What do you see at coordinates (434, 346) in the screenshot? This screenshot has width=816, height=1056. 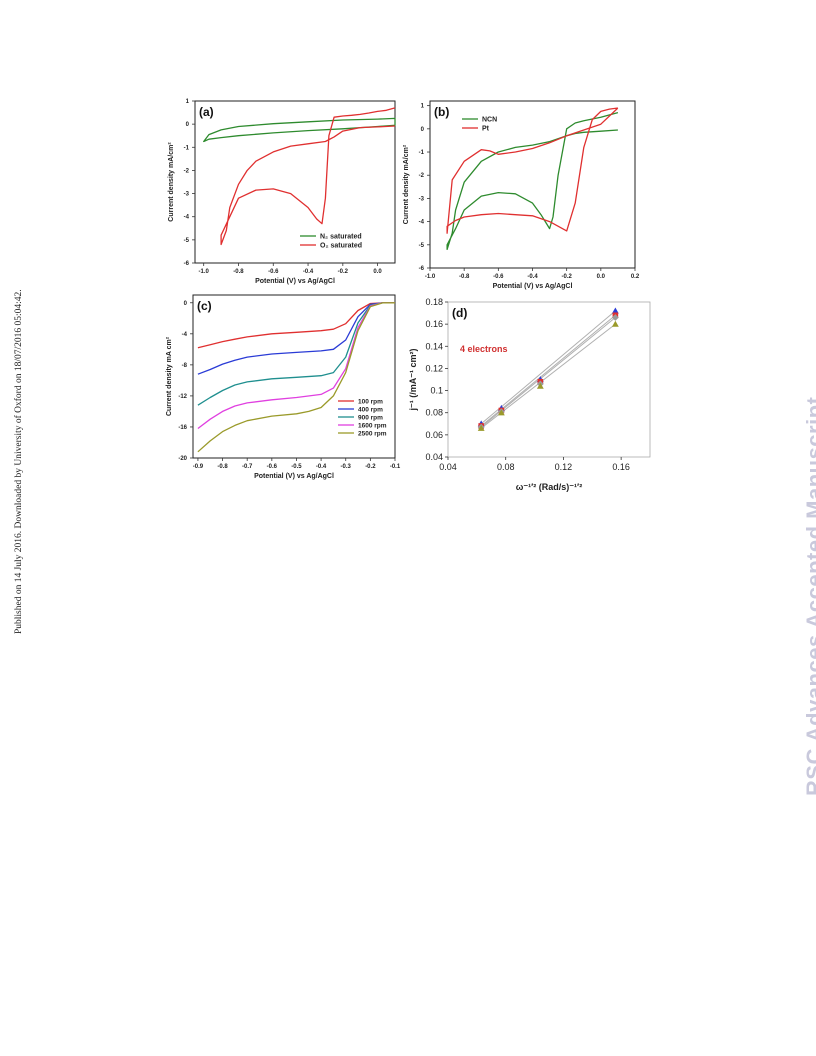 I see `y-tick-label: 0.14` at bounding box center [434, 346].